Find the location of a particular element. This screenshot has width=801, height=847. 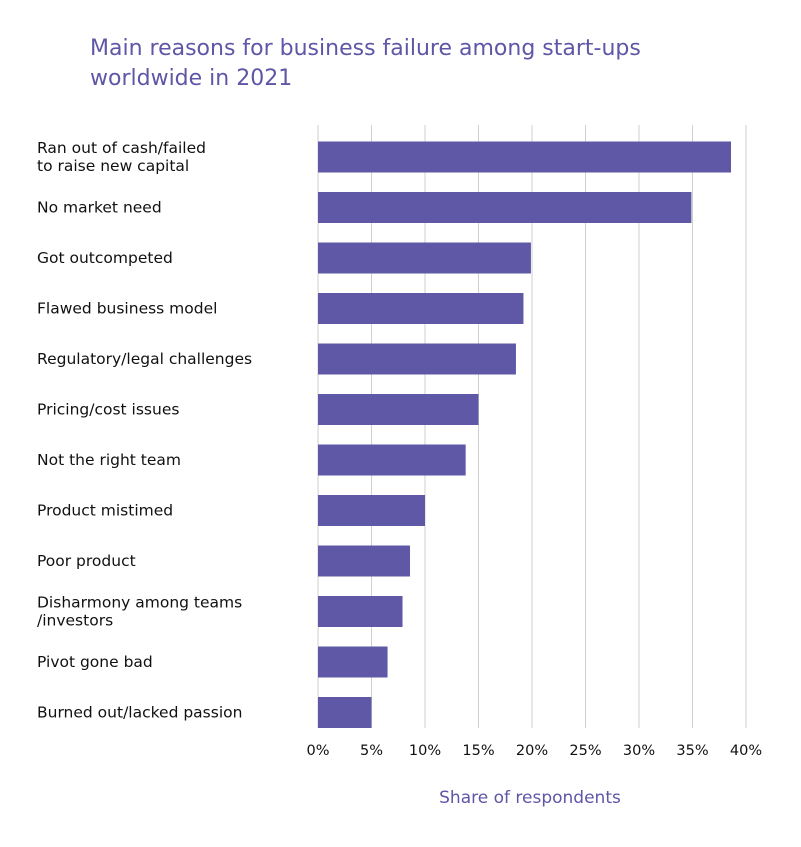

chart-title-line-2: worldwide in 2021 is located at coordinates (191, 78).